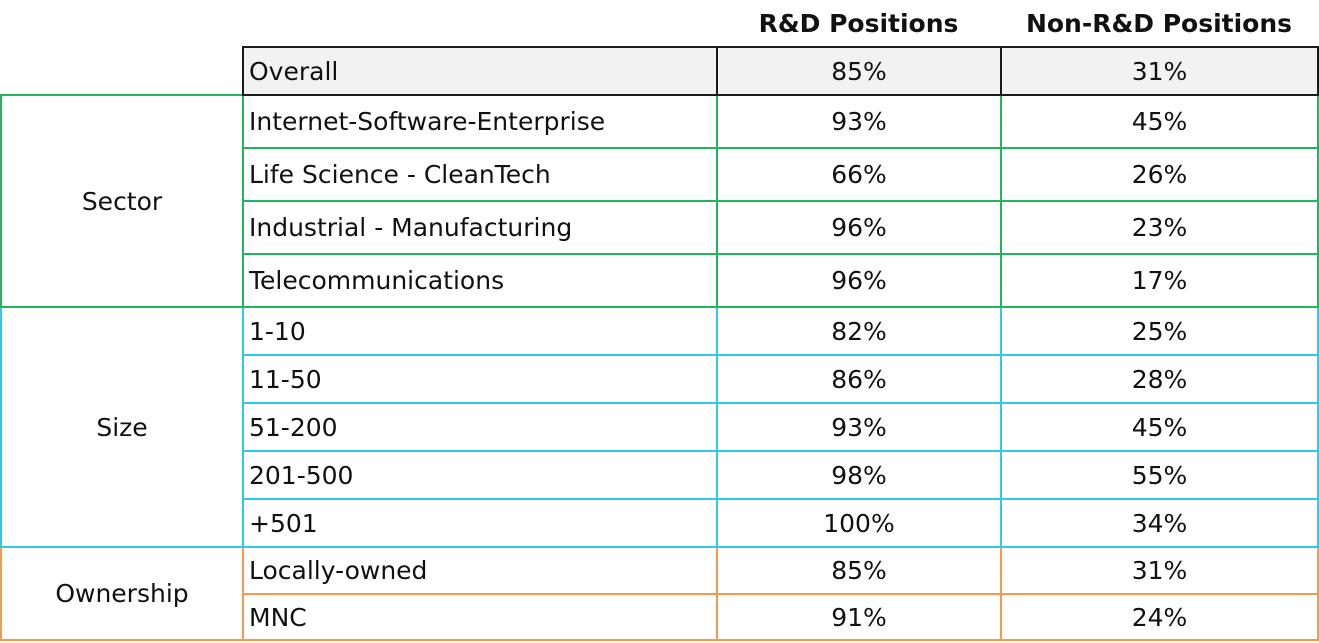  What do you see at coordinates (480, 570) in the screenshot?
I see `row-label: Locally-owned` at bounding box center [480, 570].